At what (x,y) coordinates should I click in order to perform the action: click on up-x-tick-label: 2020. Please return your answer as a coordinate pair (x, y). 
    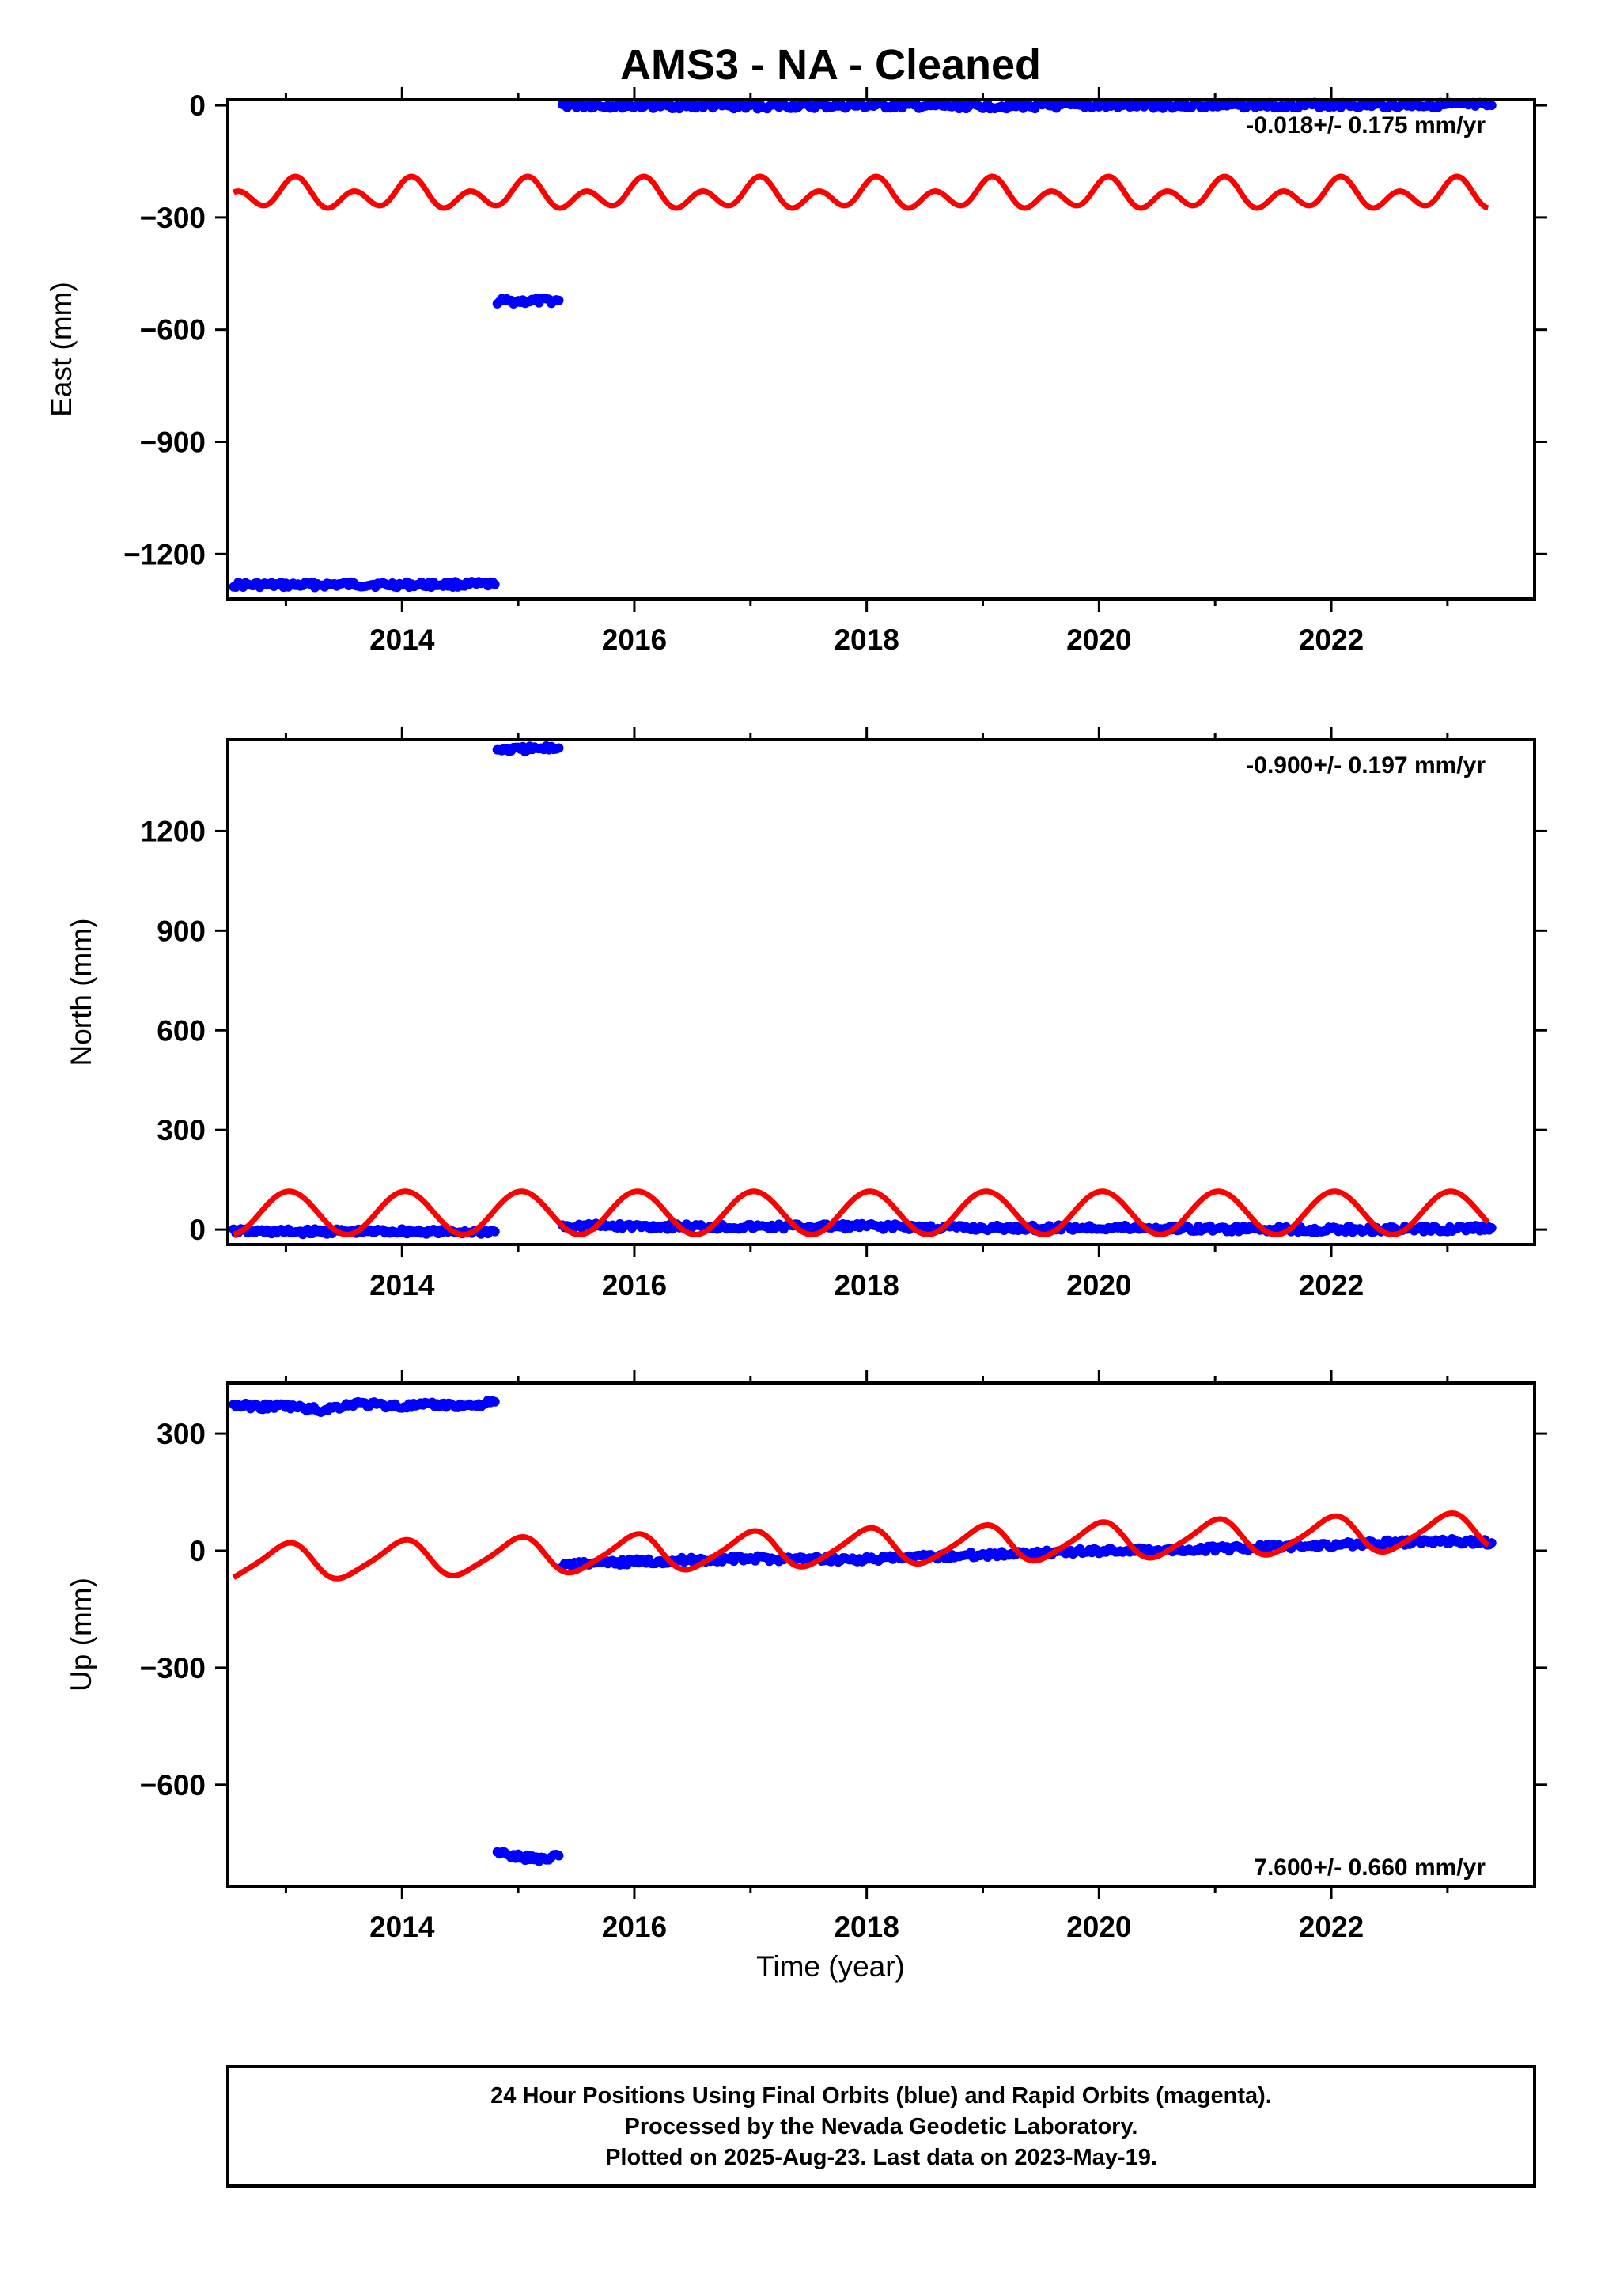
    Looking at the image, I should click on (1098, 1927).